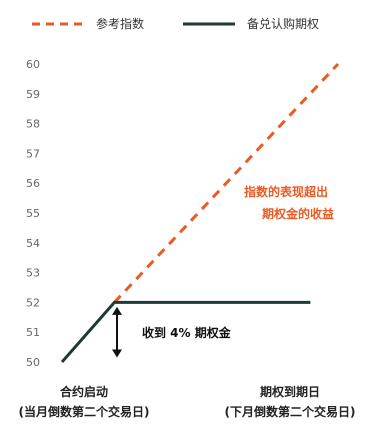 This screenshot has width=374, height=427. What do you see at coordinates (117, 310) in the screenshot?
I see `premium-arrow-head-up` at bounding box center [117, 310].